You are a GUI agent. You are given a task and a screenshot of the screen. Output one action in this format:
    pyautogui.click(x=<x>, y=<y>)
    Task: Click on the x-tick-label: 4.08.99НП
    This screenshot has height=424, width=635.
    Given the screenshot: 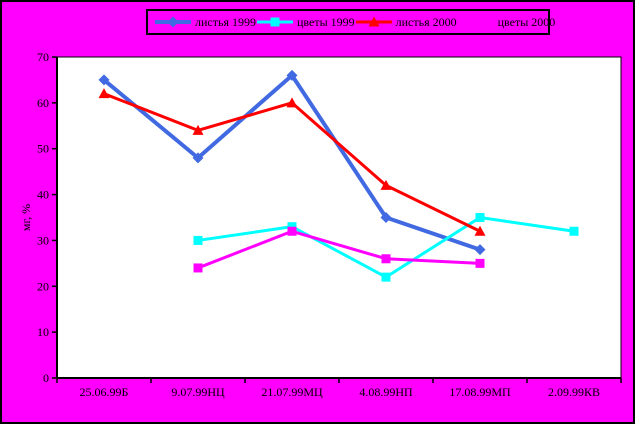 What is the action you would take?
    pyautogui.click(x=386, y=392)
    